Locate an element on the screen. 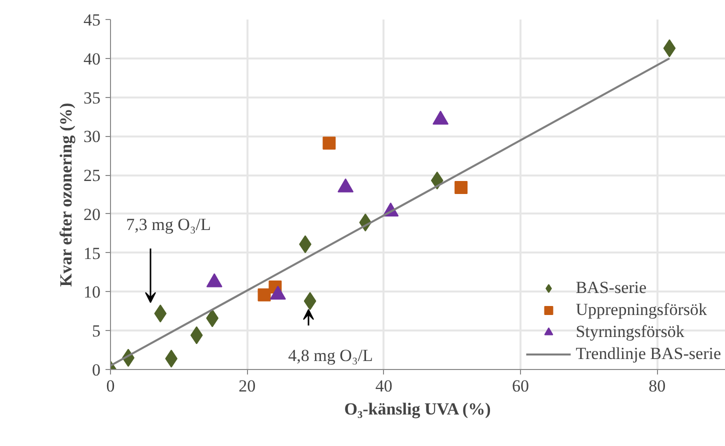 The height and width of the screenshot is (446, 725). x-tick-label: 40 is located at coordinates (383, 386).